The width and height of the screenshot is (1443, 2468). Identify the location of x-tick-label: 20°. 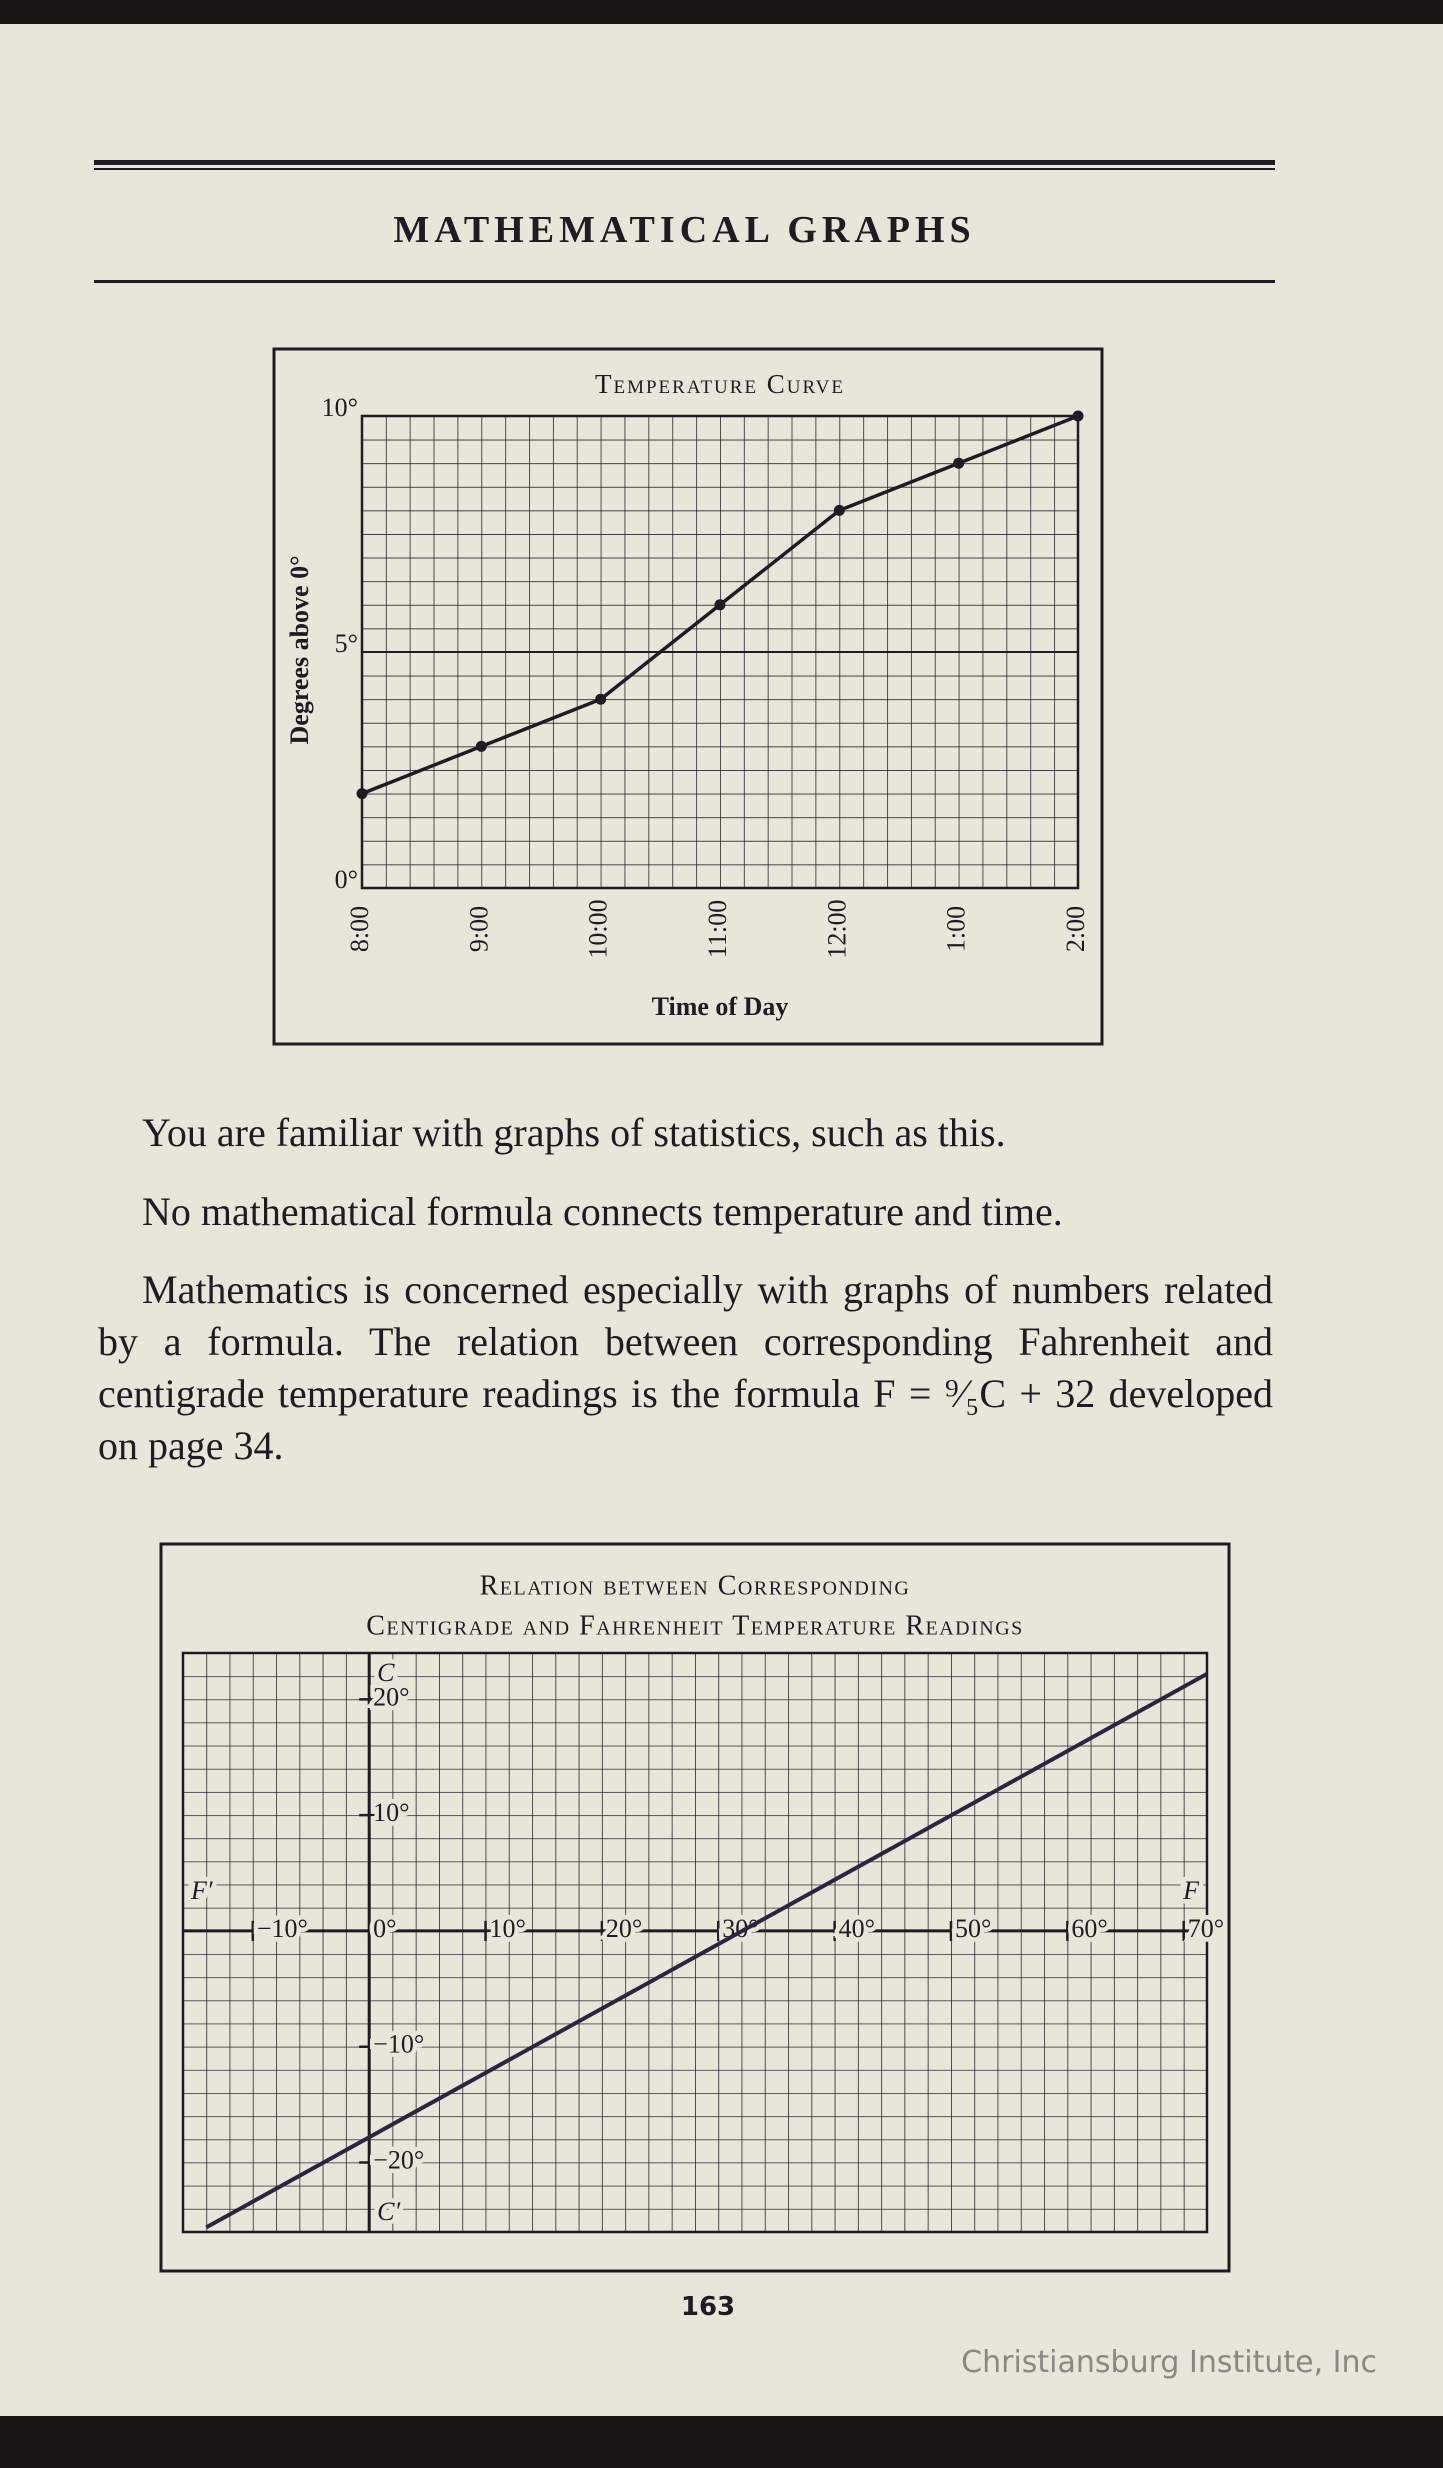
(624, 1928).